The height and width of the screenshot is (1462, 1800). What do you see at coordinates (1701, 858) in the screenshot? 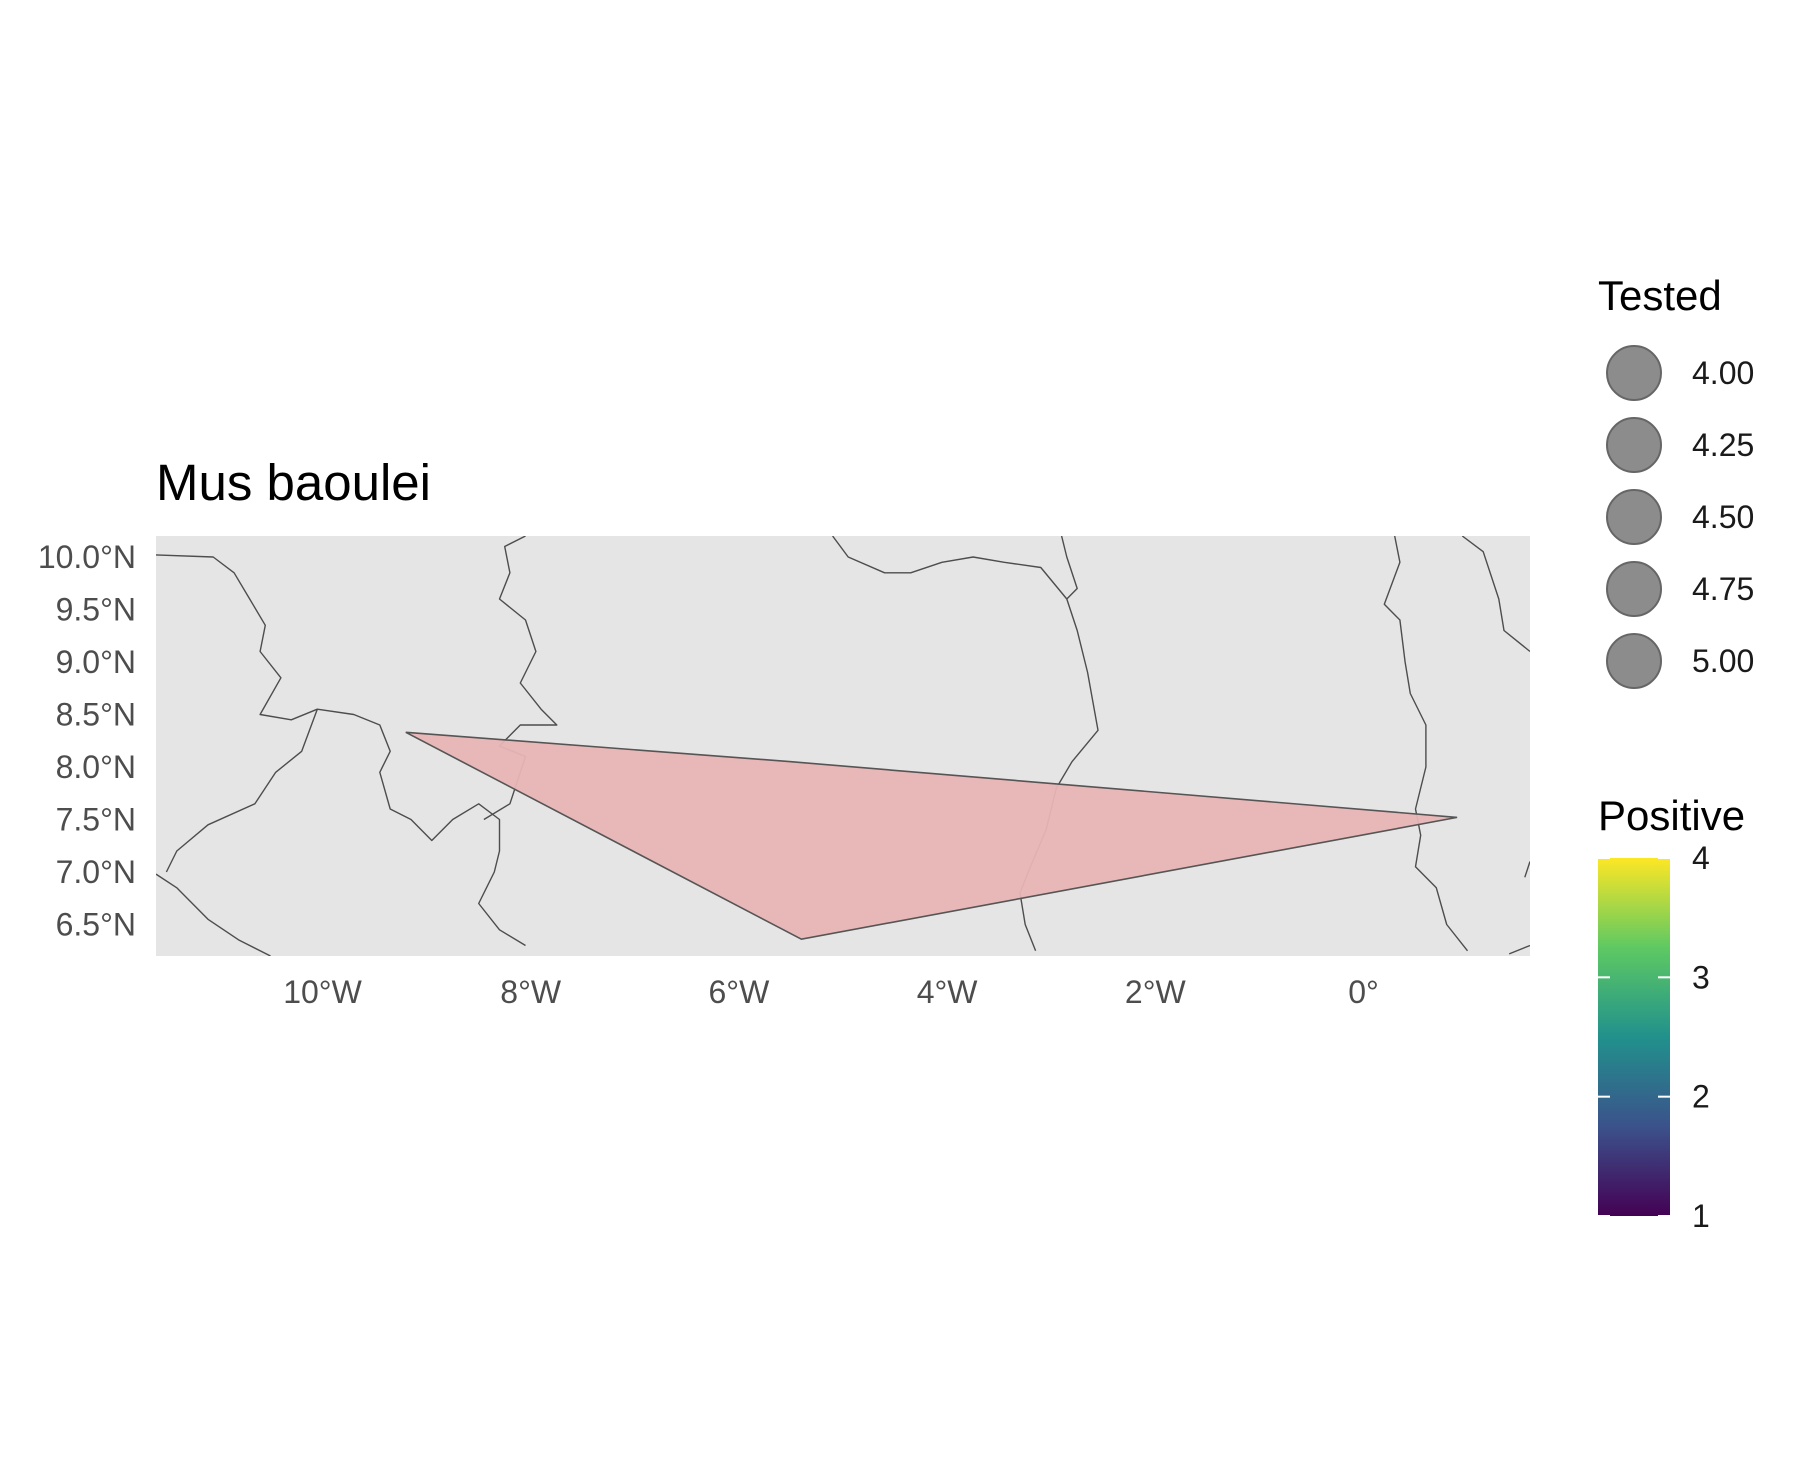
I see `legend-positive-label: 4` at bounding box center [1701, 858].